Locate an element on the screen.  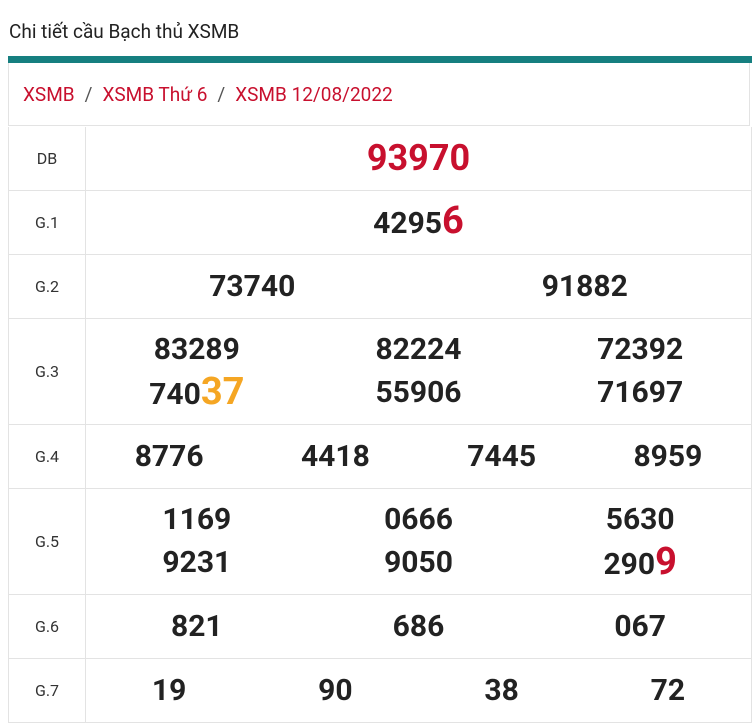
number-highlight: 6 is located at coordinates (453, 221).